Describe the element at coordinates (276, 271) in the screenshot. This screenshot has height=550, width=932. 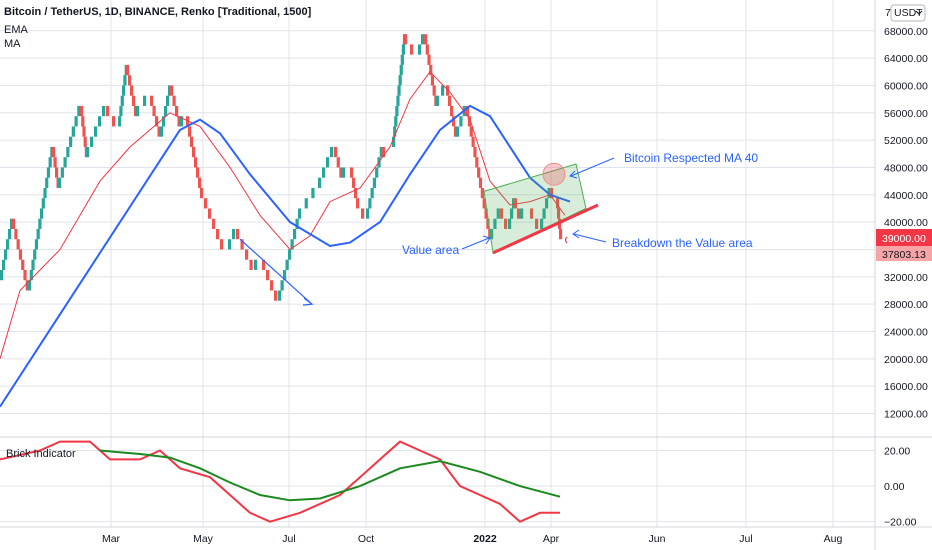
I see `downtrend-arrow` at that location.